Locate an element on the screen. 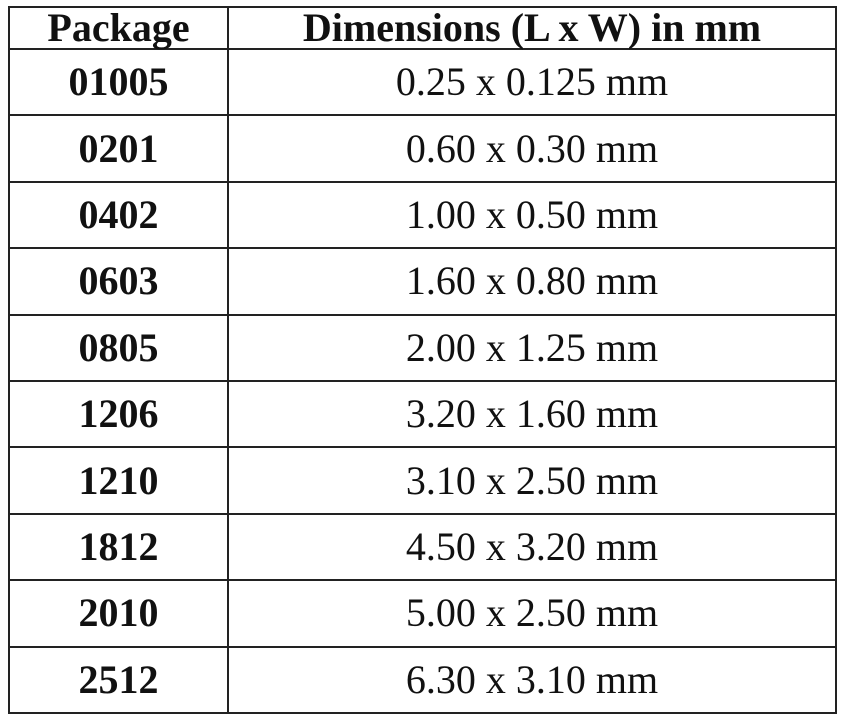  table-row: 1812 4.50 x 3.20 mm is located at coordinates (422, 547).